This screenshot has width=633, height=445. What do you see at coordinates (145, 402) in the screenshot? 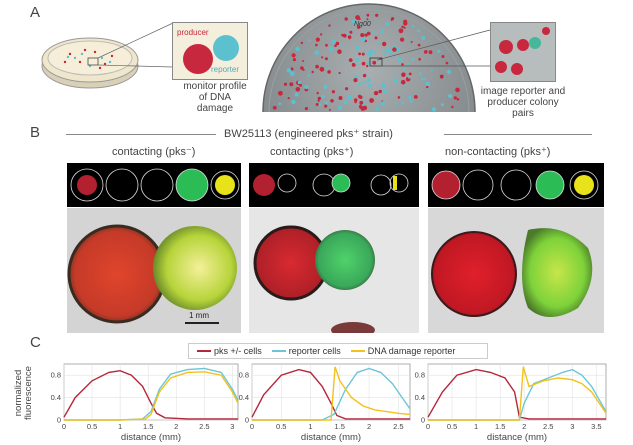
I see `profile-chart-contacting-neg: 0 0.5 1 1.5 2 2.5 3 0 0.4 0.8 distance (mm)` at bounding box center [145, 402].